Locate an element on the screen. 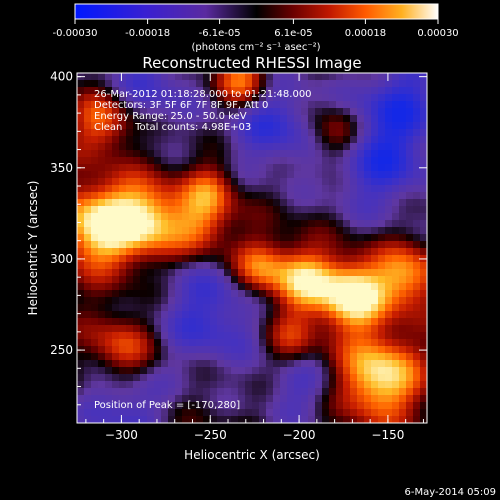  x-tick-label: −250 is located at coordinates (210, 435).